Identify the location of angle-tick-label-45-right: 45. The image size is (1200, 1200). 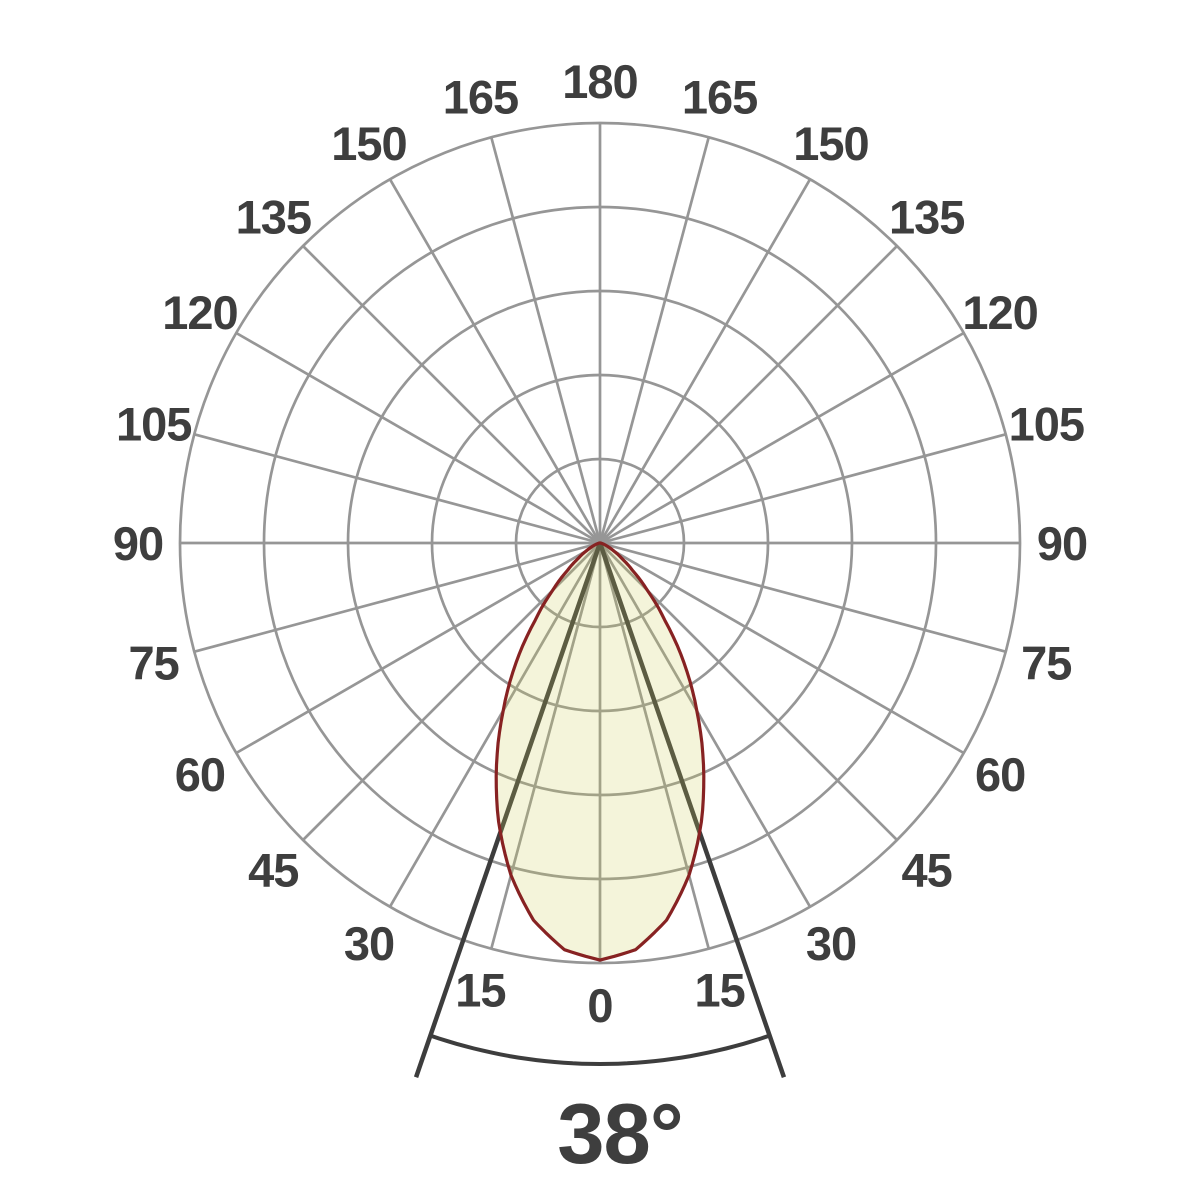
(927, 870).